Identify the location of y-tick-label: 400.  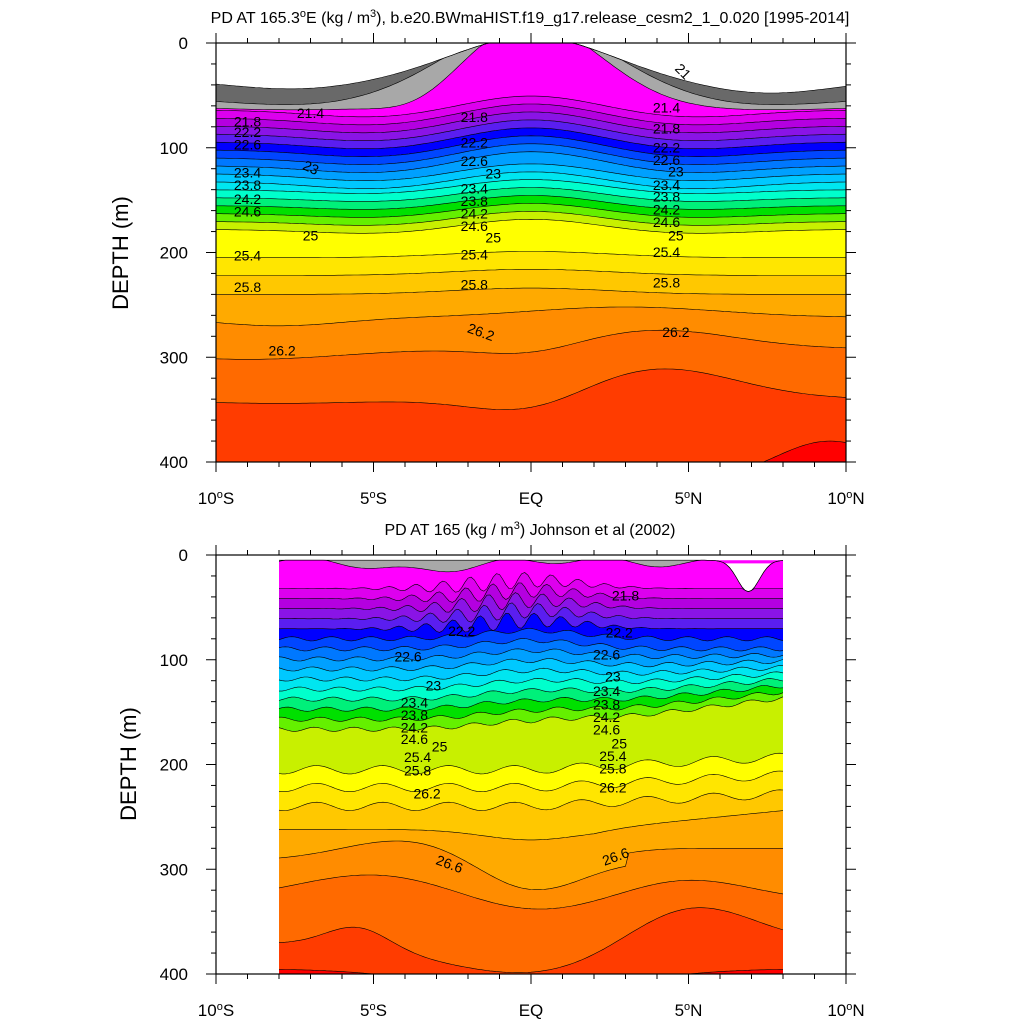
(174, 462).